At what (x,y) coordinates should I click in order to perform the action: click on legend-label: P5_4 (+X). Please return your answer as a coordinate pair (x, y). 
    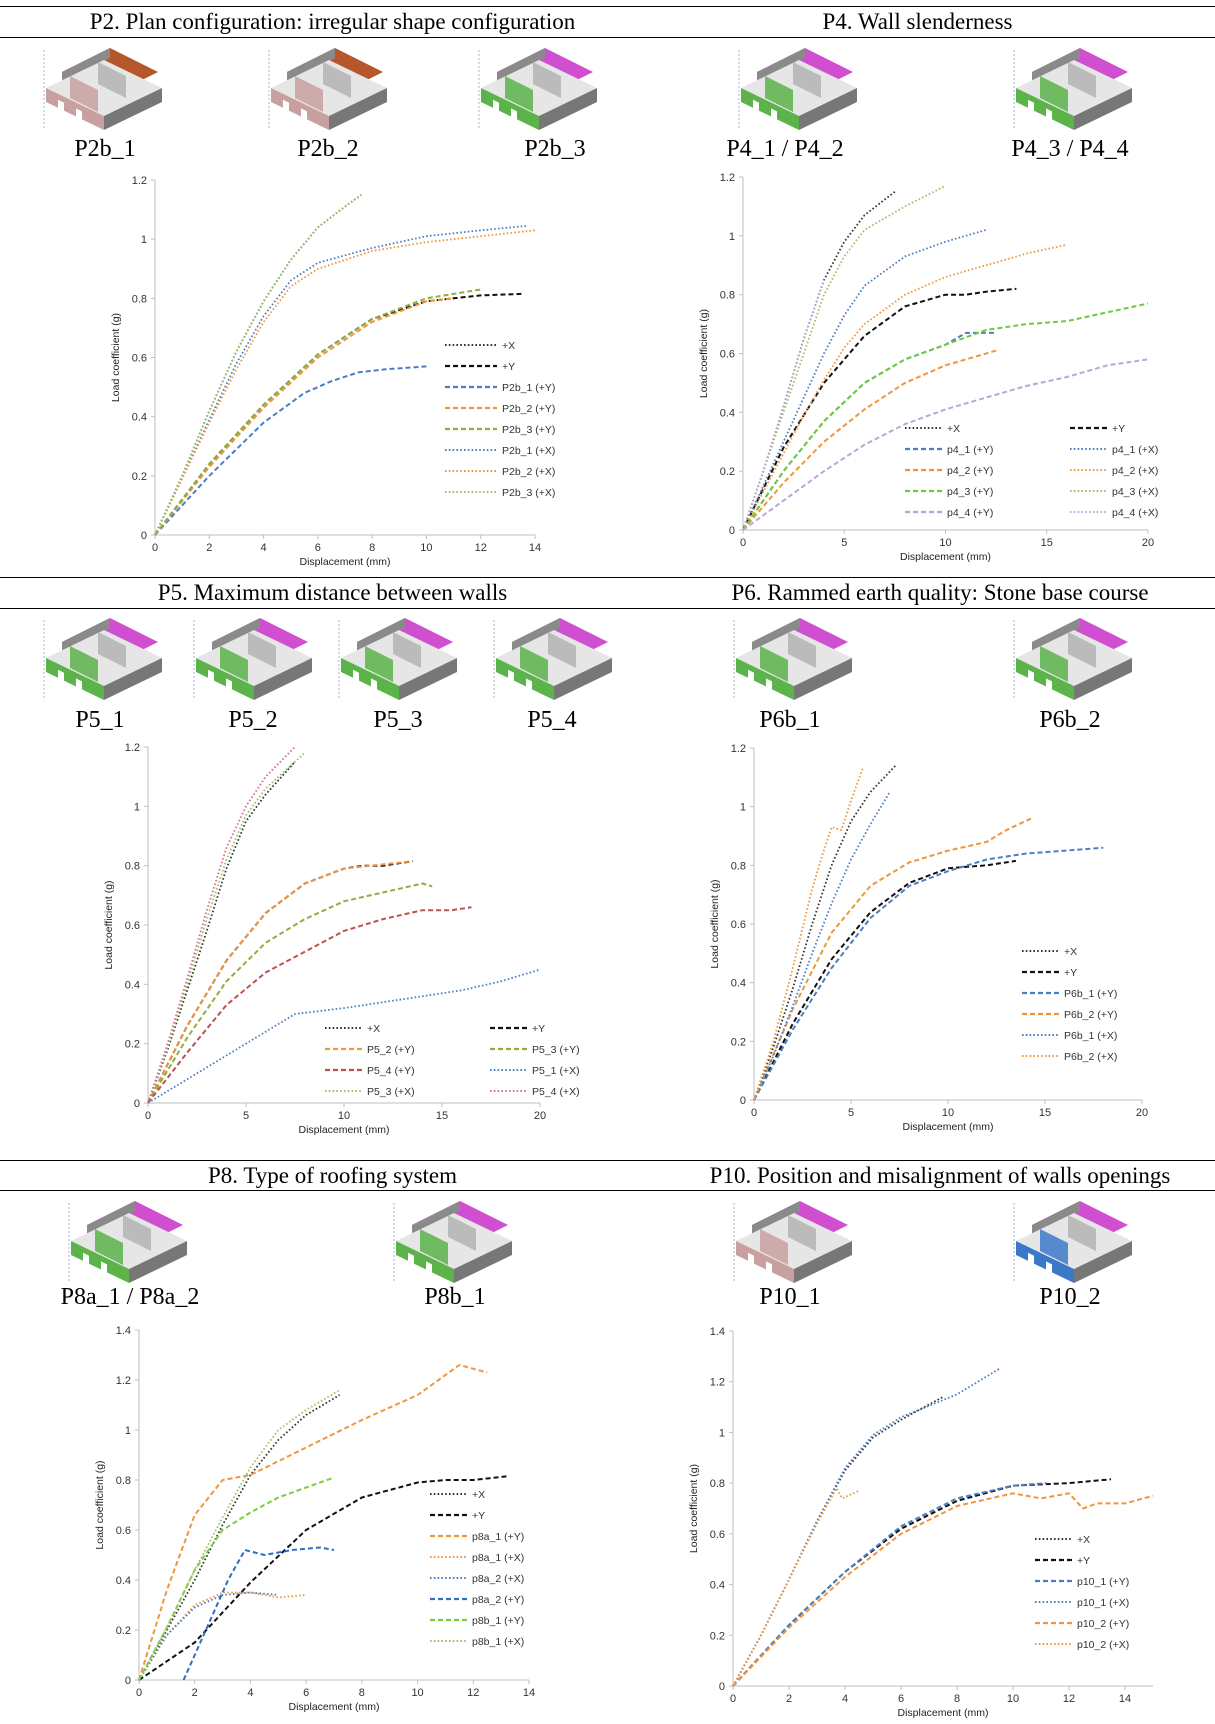
    Looking at the image, I should click on (556, 1092).